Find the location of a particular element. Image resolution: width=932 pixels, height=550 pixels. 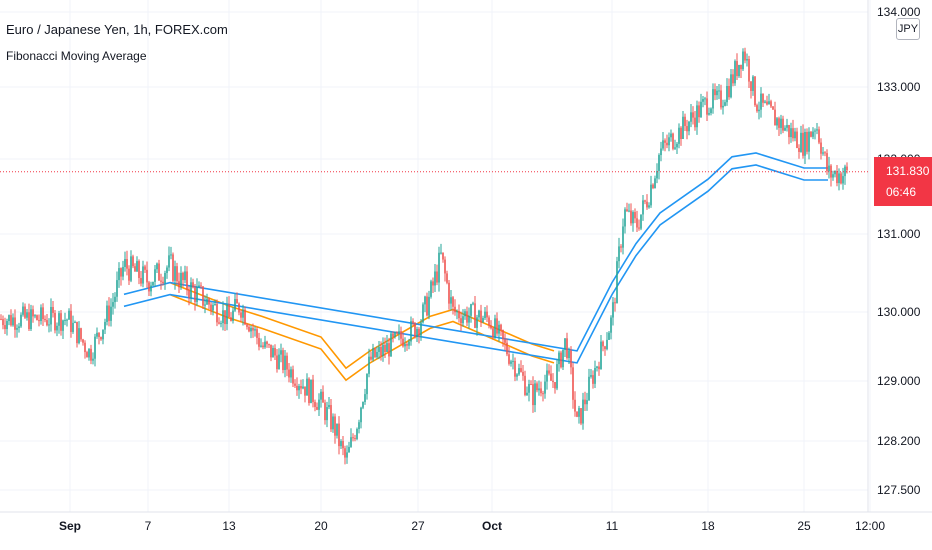

price-tick-label: 128.200 is located at coordinates (899, 441).